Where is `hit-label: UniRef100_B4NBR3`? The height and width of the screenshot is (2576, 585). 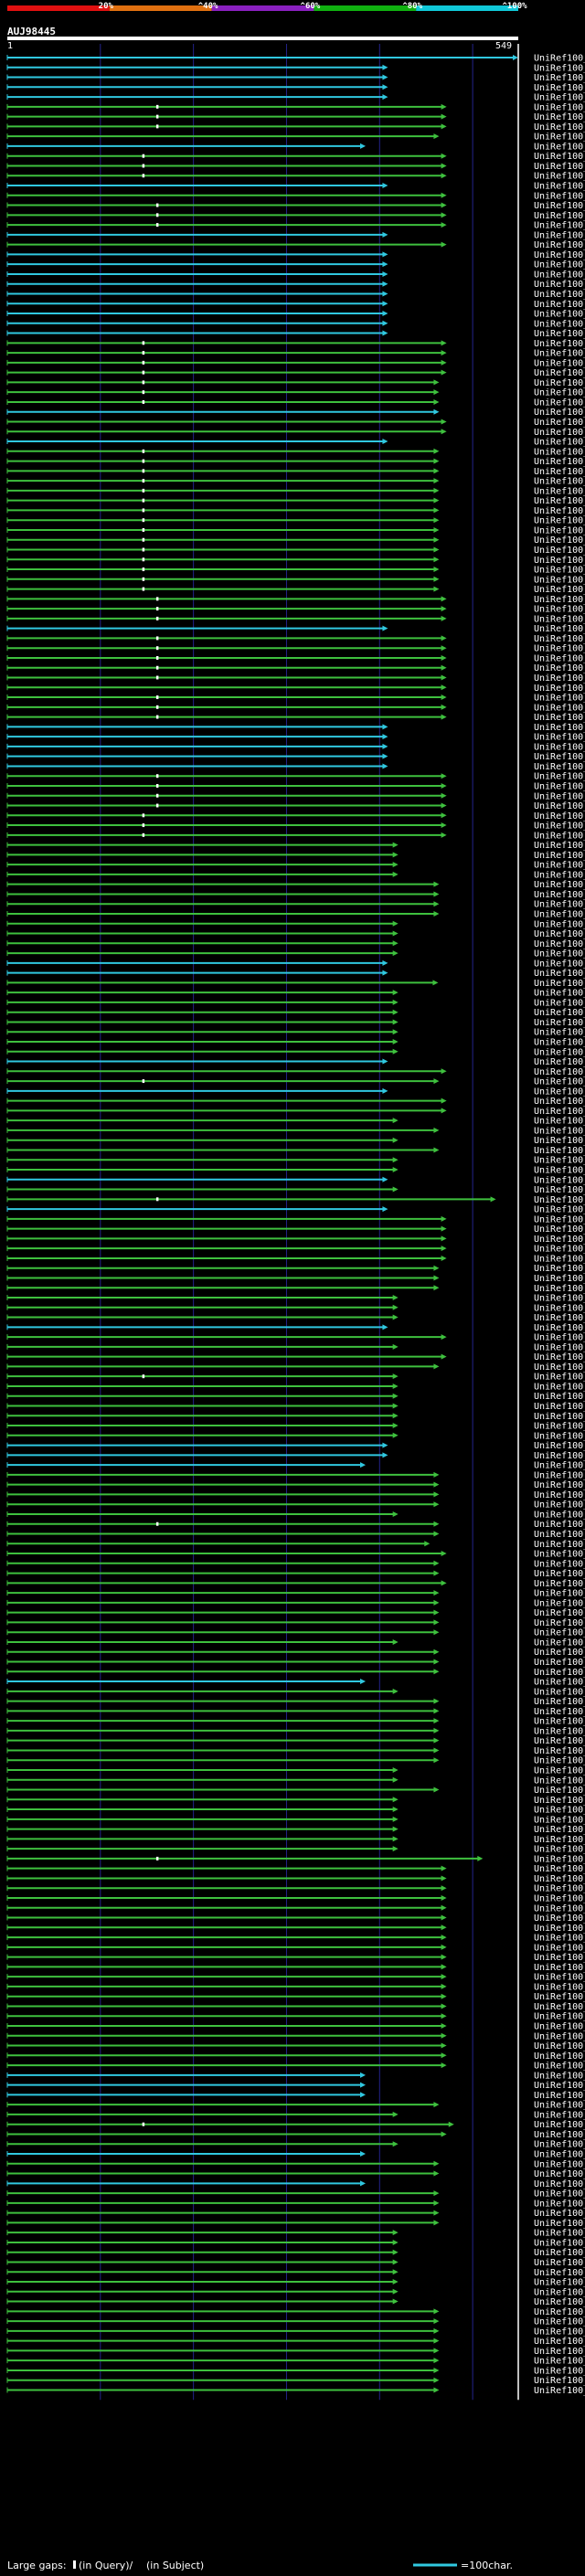
hit-label: UniRef100_B4NBR3 is located at coordinates (560, 777).